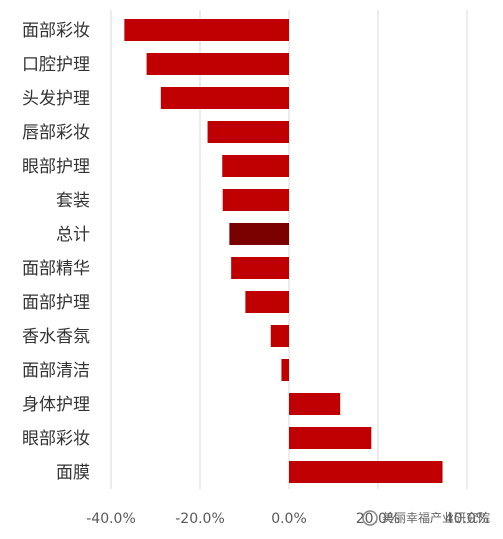 This screenshot has height=539, width=503. Describe the element at coordinates (467, 519) in the screenshot. I see `x-tick-label: 40.0%` at that location.